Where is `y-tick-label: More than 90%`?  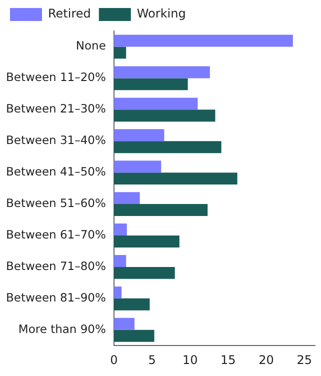 y-tick-label: More than 90% is located at coordinates (62, 329).